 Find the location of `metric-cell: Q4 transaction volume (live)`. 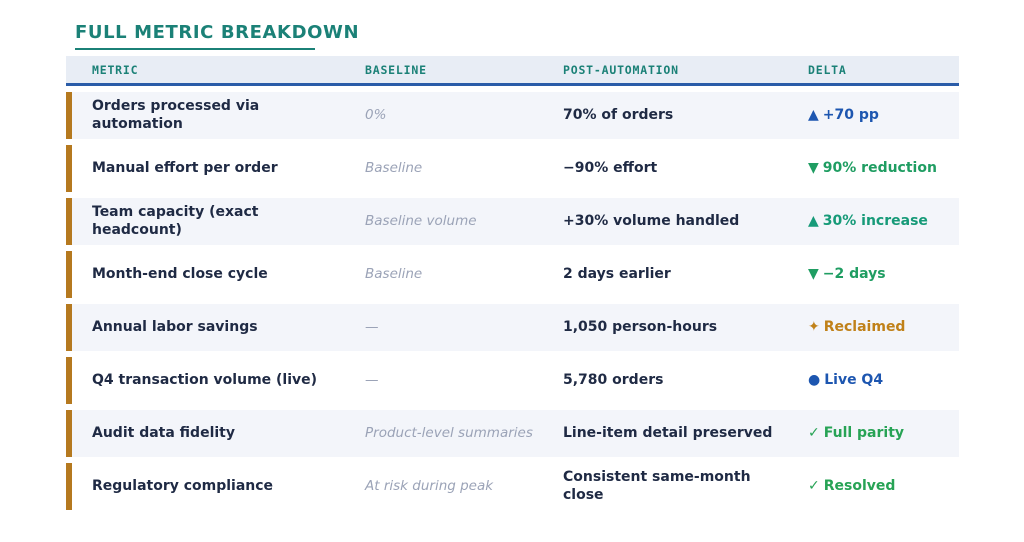

metric-cell: Q4 transaction volume (live) is located at coordinates (205, 379).